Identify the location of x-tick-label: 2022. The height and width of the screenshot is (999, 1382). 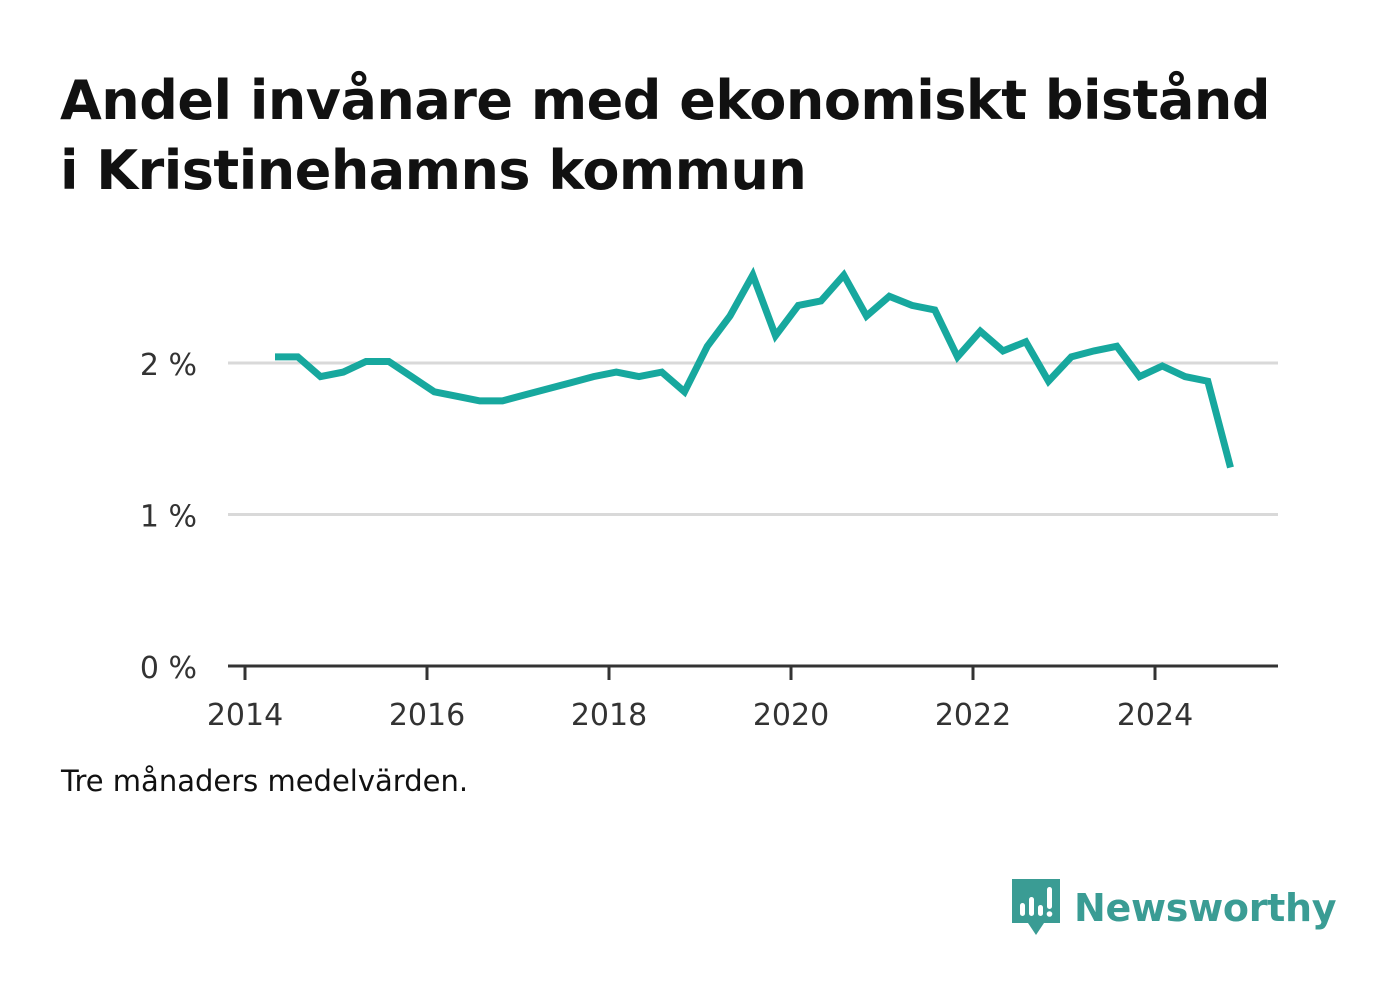
(973, 715).